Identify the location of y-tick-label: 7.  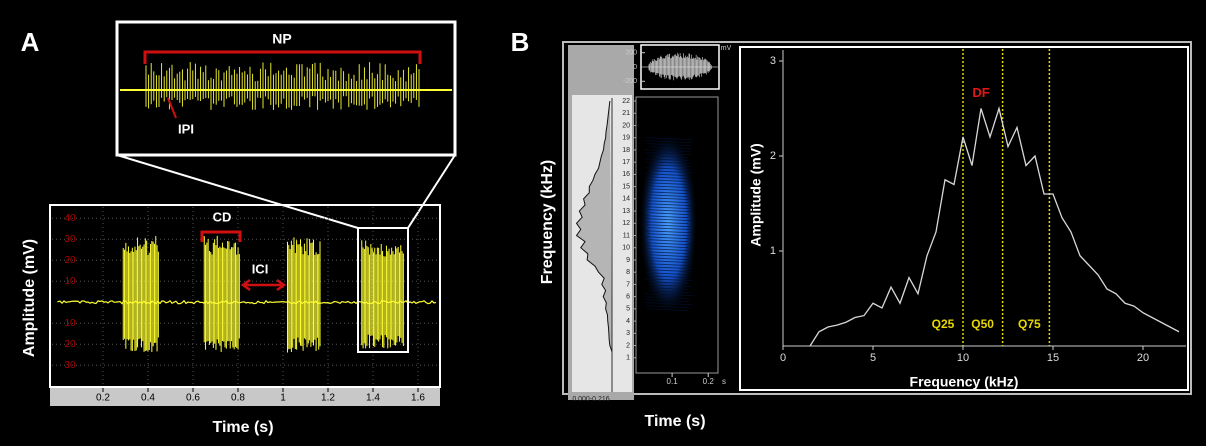
(628, 284).